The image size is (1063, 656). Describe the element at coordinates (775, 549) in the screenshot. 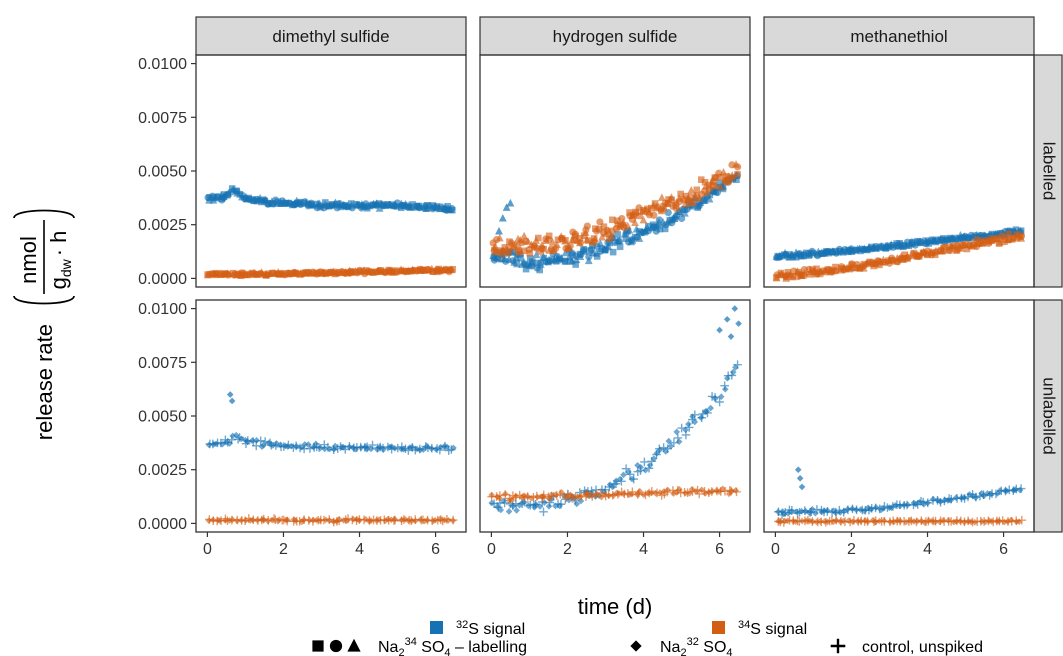

I see `x-tick-label: 0` at that location.